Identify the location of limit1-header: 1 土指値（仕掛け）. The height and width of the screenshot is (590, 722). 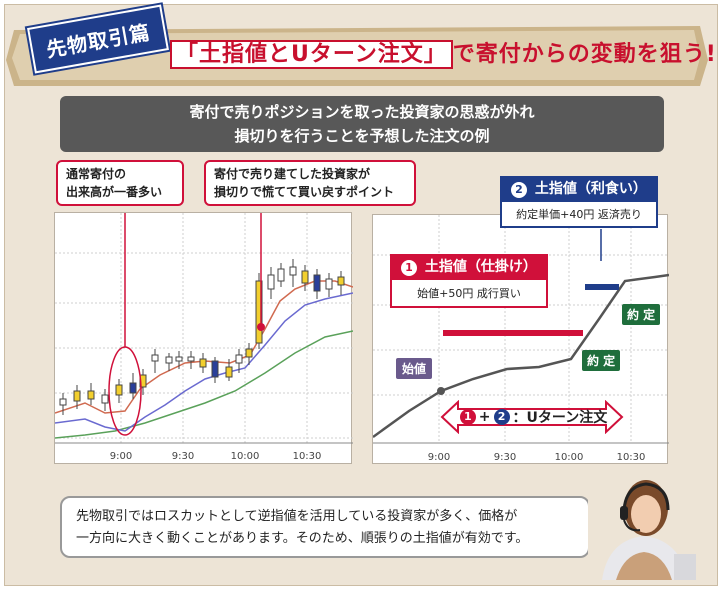
(469, 267).